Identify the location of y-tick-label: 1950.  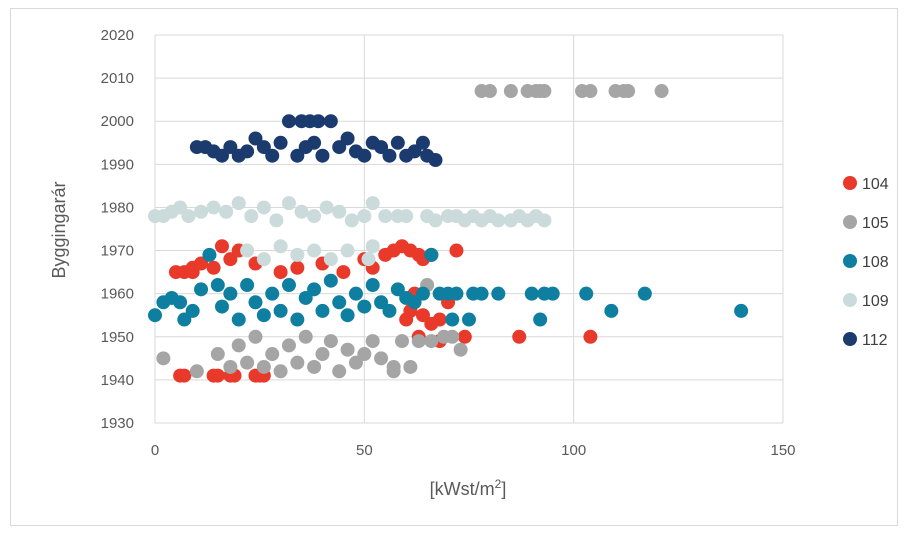
(117, 337).